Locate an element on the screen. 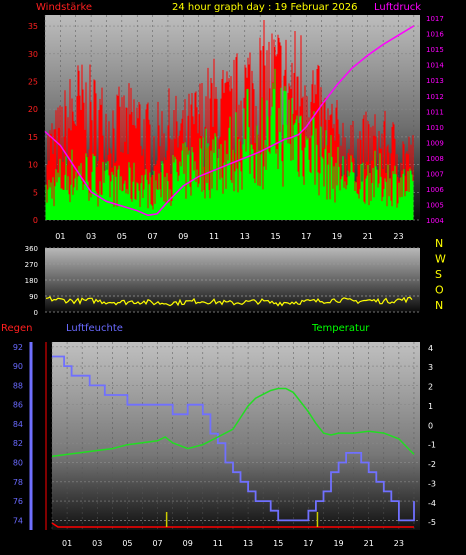  y-tick-direction: 90 is located at coordinates (33, 297).